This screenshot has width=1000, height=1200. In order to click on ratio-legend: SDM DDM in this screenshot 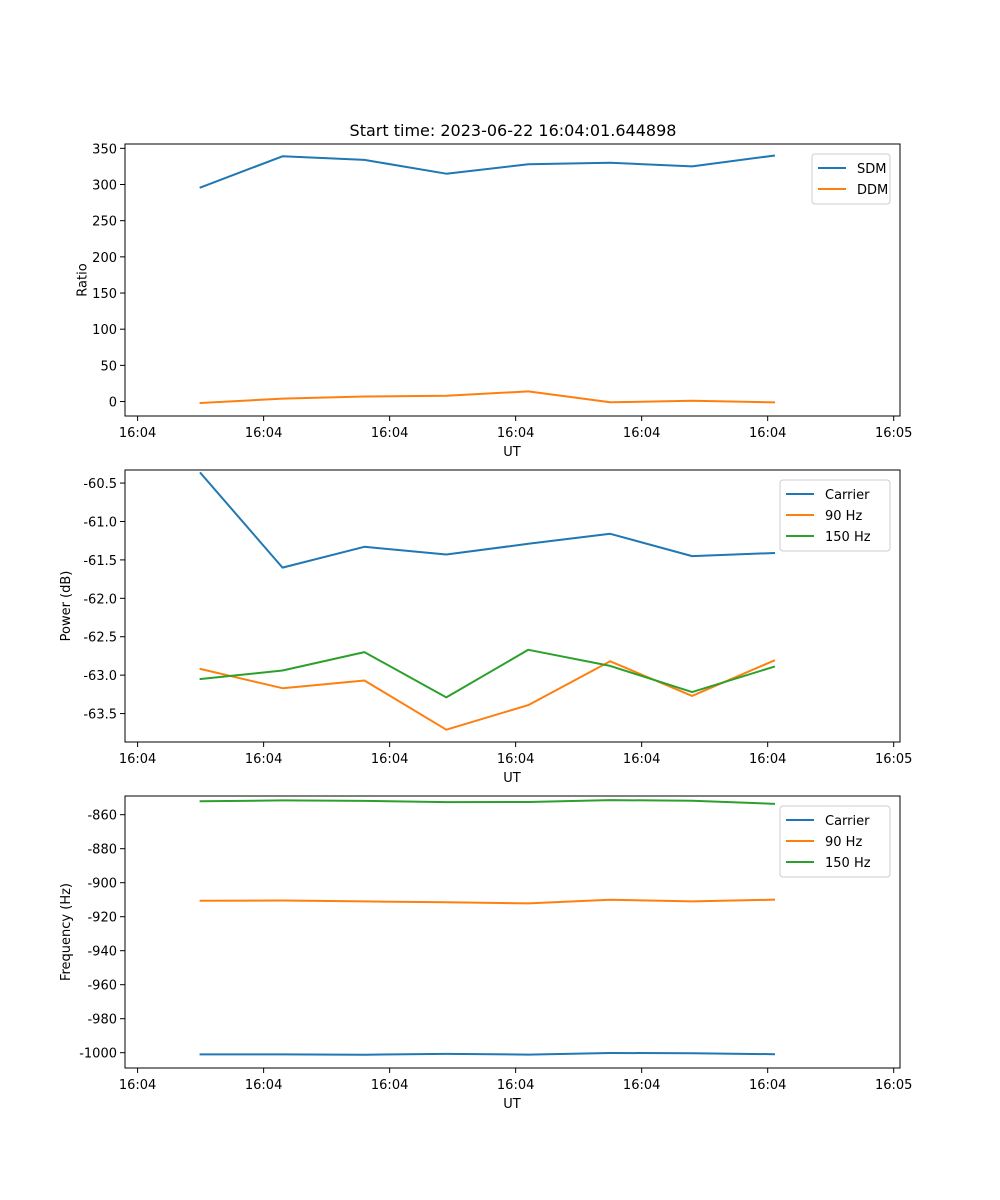, I will do `click(851, 179)`.